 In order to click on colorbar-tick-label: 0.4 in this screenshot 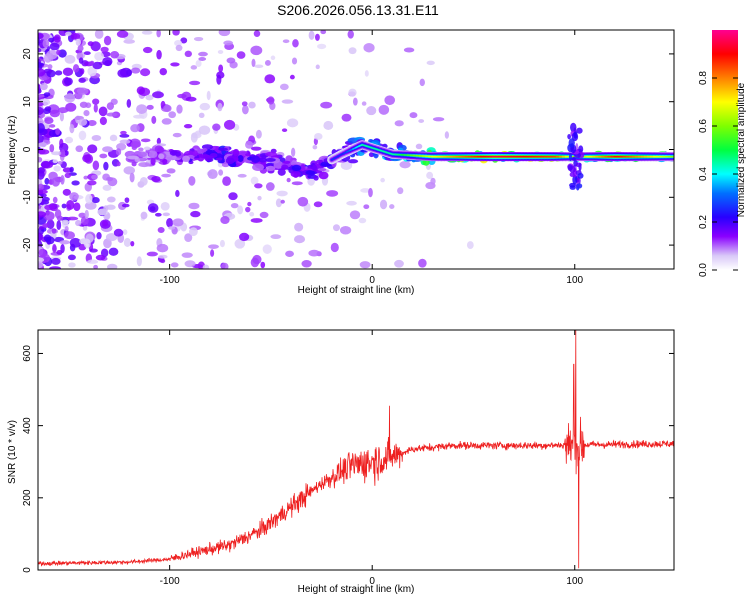, I will do `click(703, 174)`.